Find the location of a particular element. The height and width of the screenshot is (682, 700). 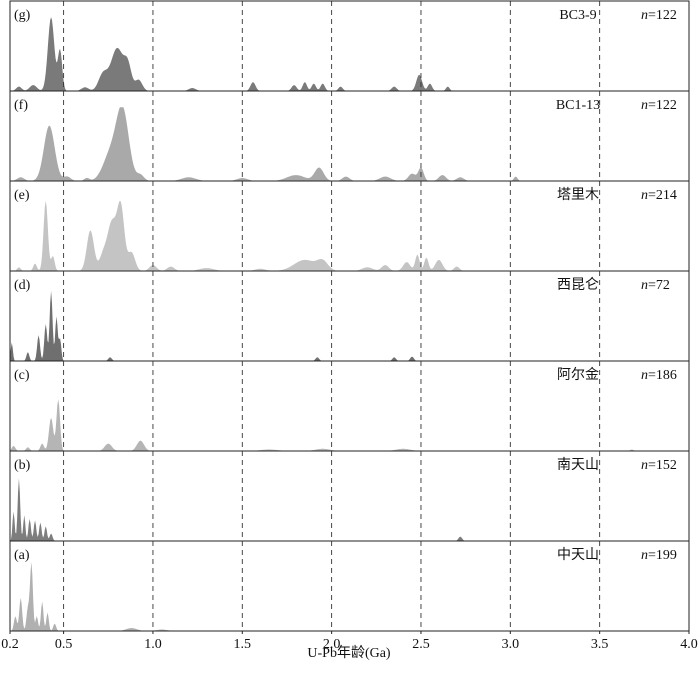

panel-sample-name: 阿尔金 is located at coordinates (578, 375).